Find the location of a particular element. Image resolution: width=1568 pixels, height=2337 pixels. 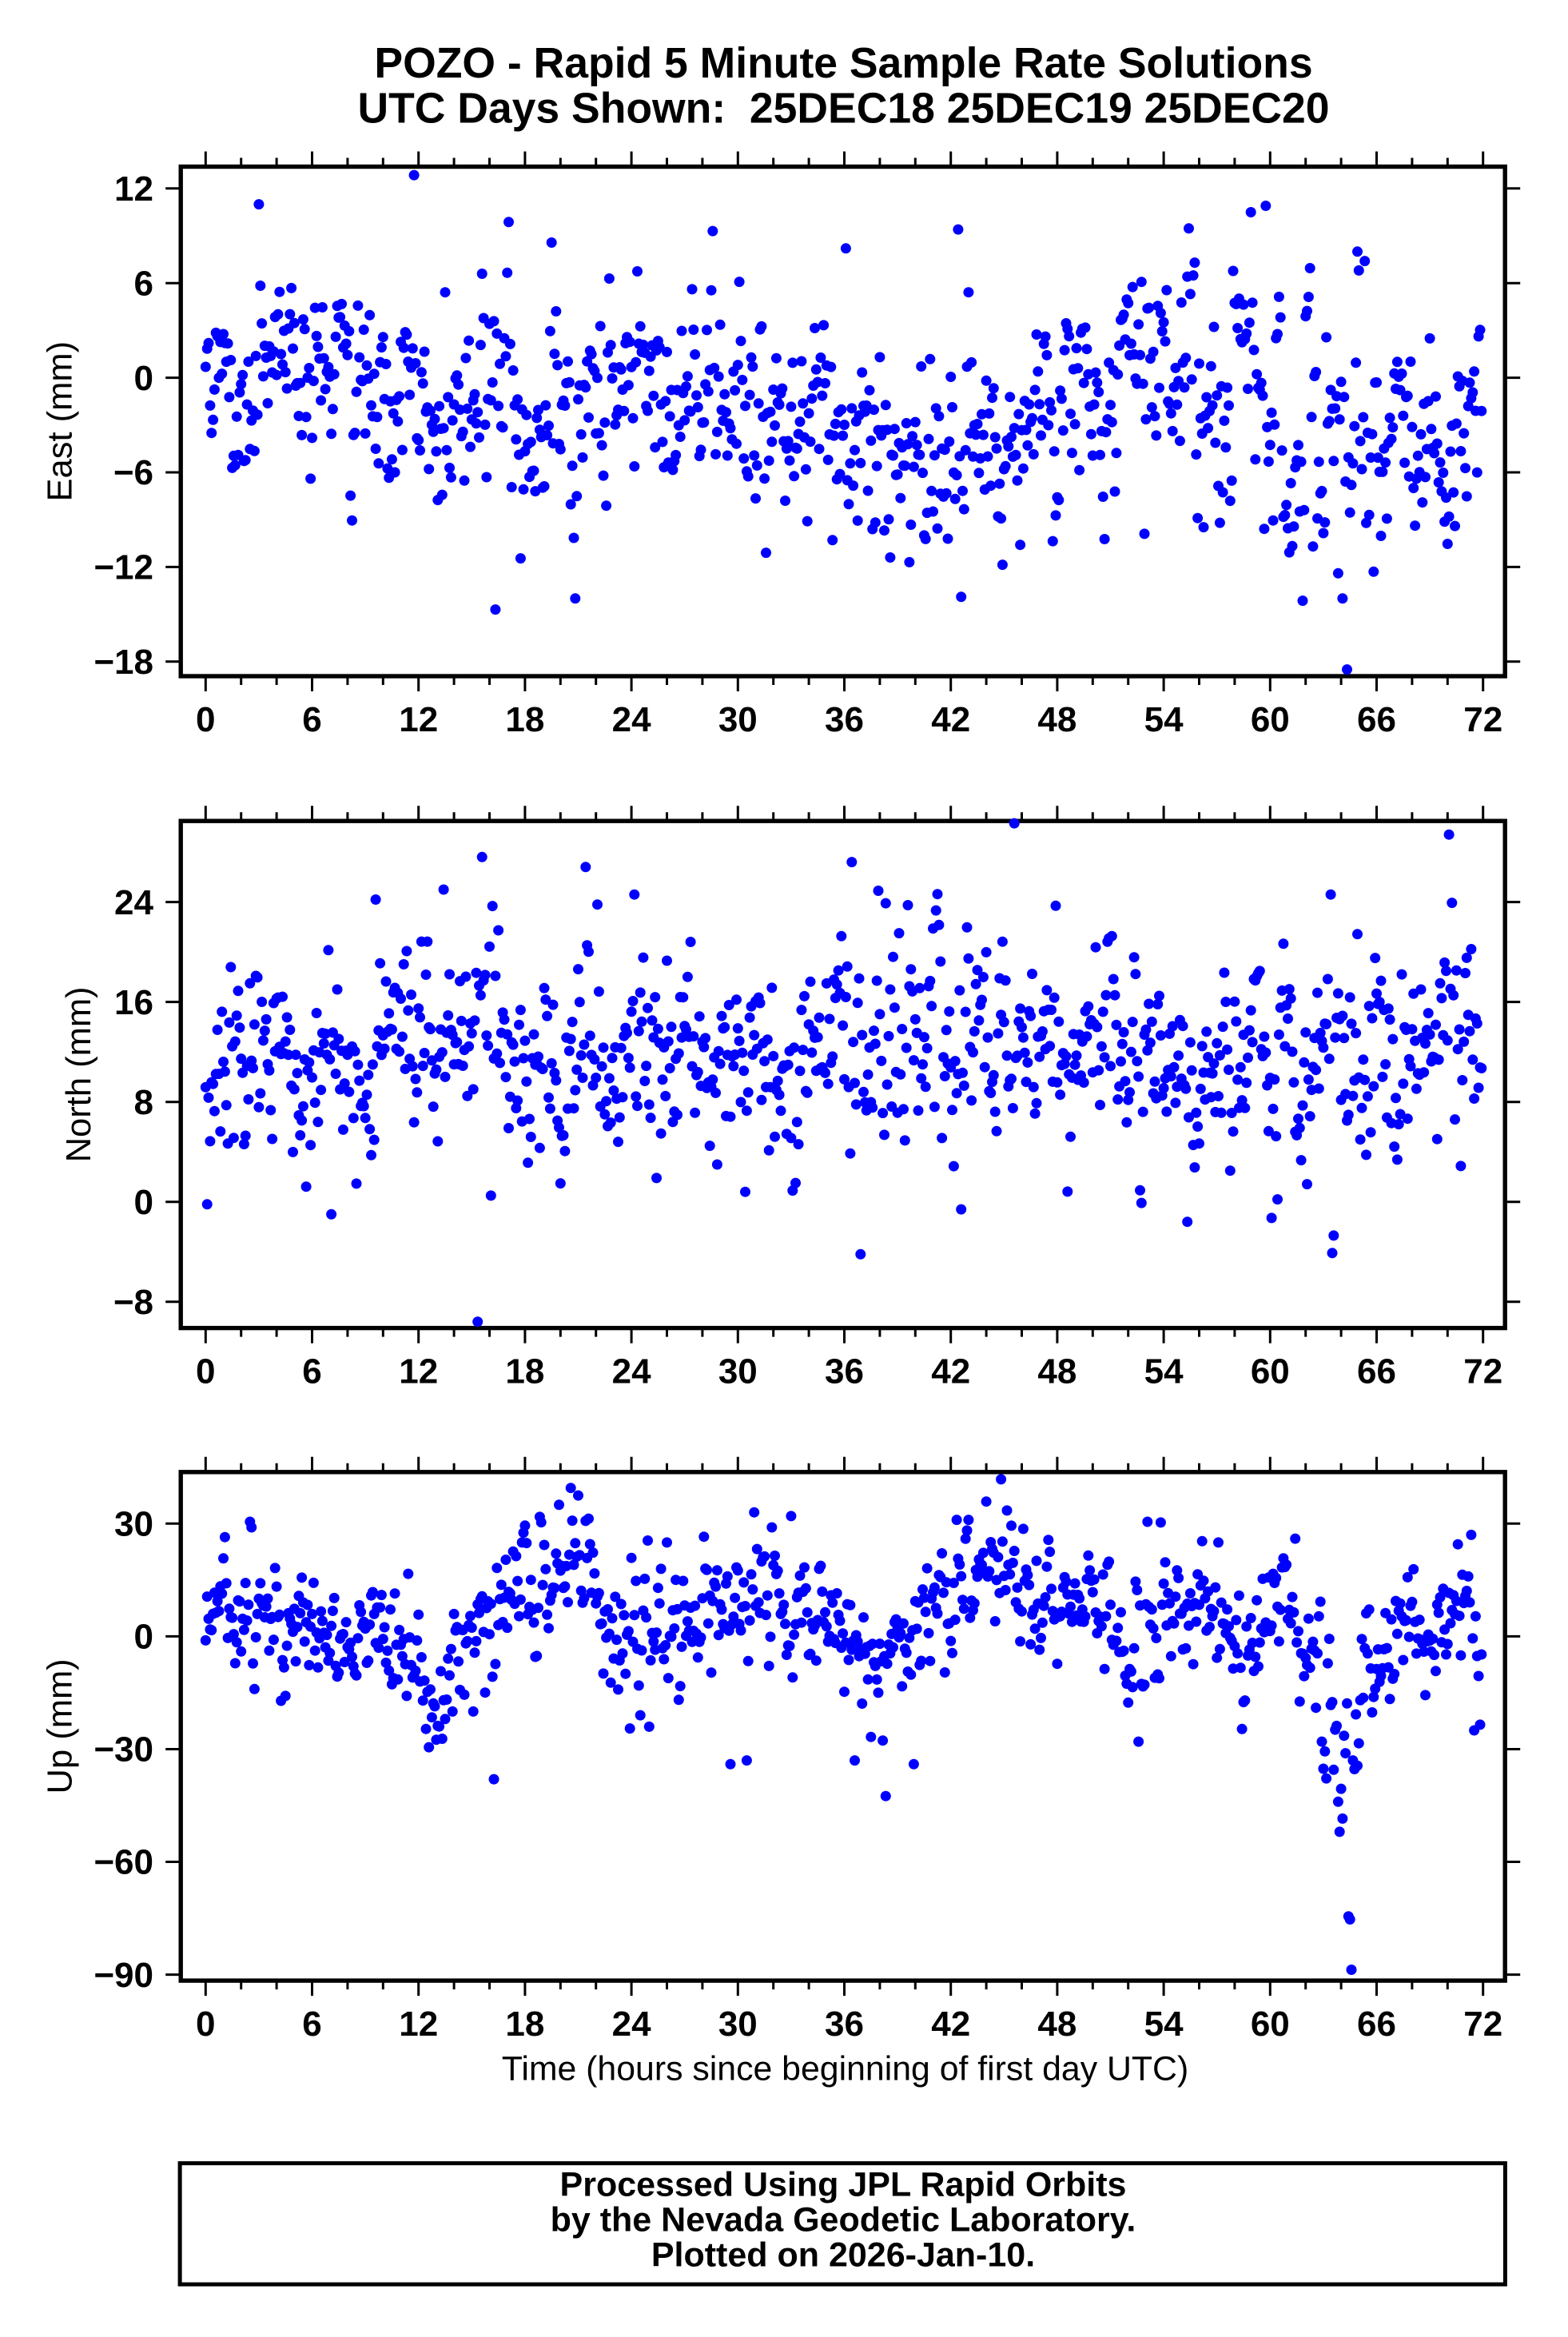

svg-text:UTC Days Shown: 25DEC18 25DEC: UTC Days Shown: 25DEC18 25DEC19 25DEC20 is located at coordinates (843, 110).